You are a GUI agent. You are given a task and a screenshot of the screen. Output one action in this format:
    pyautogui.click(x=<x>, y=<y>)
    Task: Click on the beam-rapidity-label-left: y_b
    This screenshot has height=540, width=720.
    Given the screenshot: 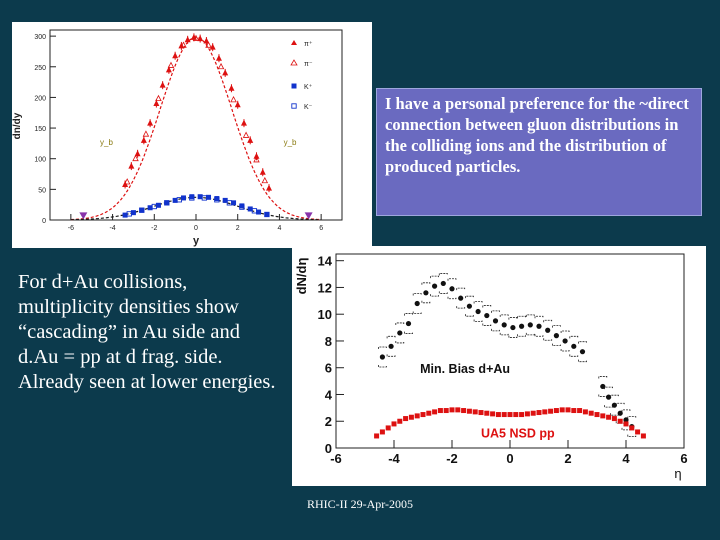 What is the action you would take?
    pyautogui.click(x=106, y=142)
    